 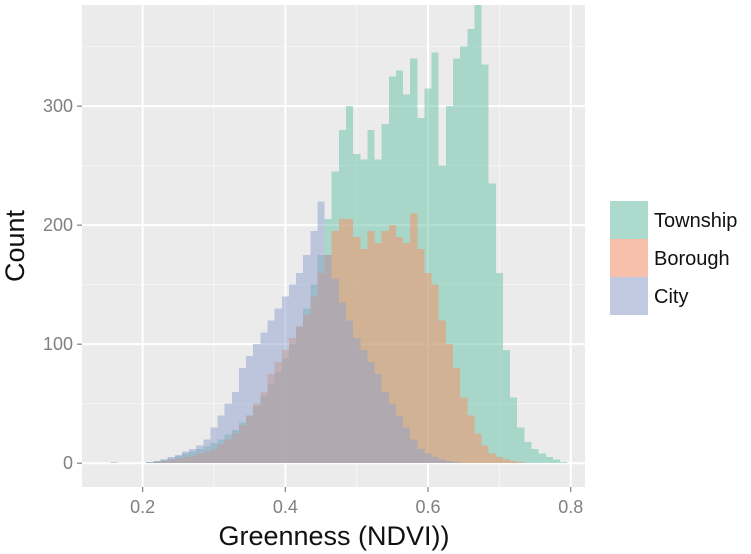 I want to click on legend-label-borough: Borough, so click(x=692, y=259).